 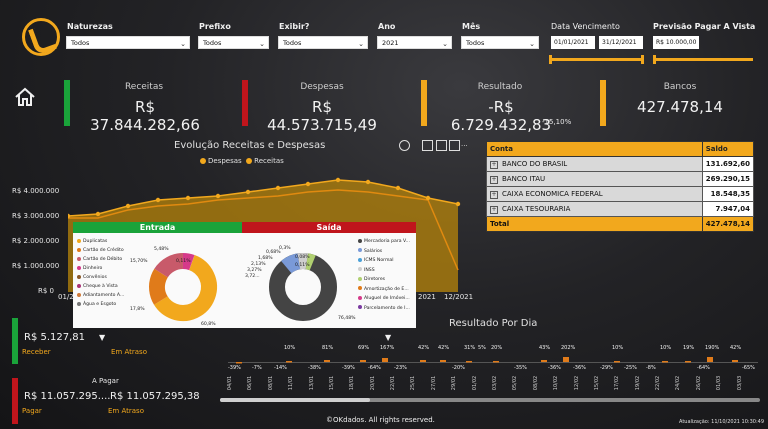 What do you see at coordinates (139, 261) in the screenshot?
I see `entrada-label-2: 15,70%` at bounding box center [139, 261].